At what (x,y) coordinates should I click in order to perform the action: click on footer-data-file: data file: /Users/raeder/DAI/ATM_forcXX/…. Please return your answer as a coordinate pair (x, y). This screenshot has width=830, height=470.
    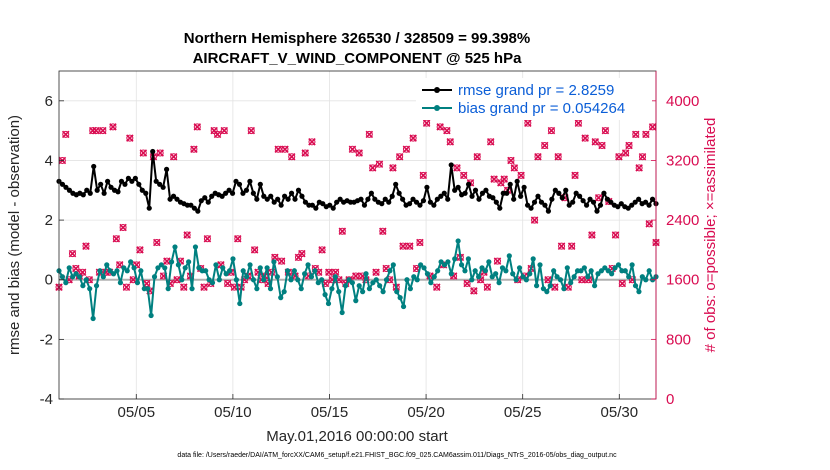
    Looking at the image, I should click on (397, 455).